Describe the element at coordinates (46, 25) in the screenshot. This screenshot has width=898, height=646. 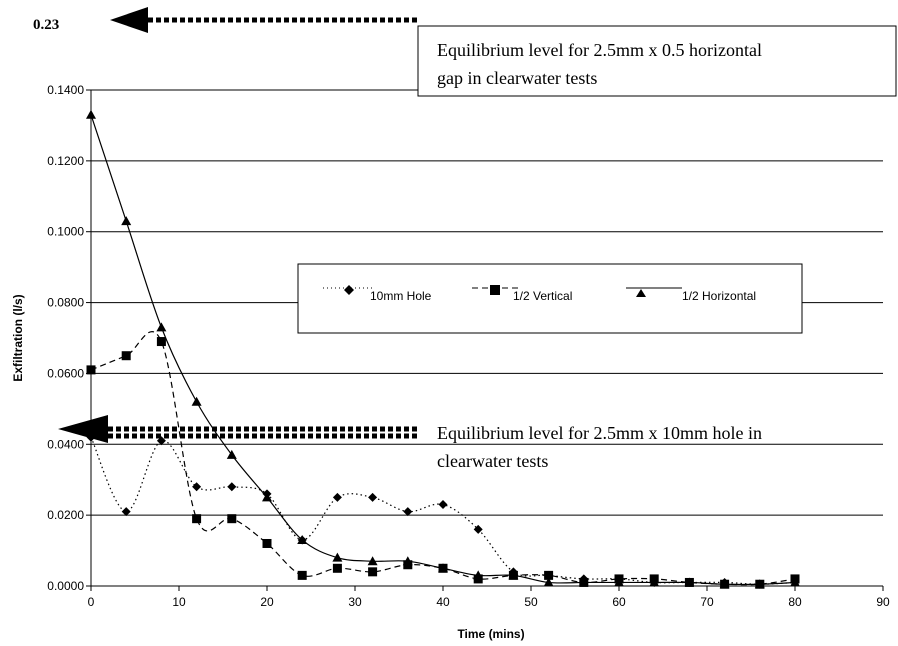
I see `top-annotation-value: 0.23` at that location.